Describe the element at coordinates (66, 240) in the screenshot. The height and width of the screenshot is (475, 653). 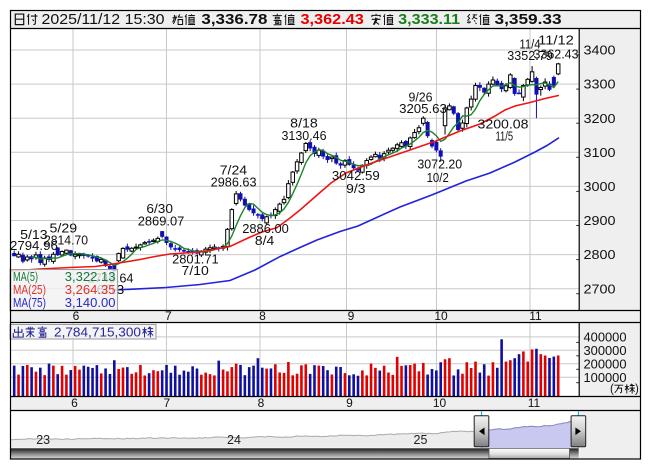
I see `svg-text: 2814.70` at that location.